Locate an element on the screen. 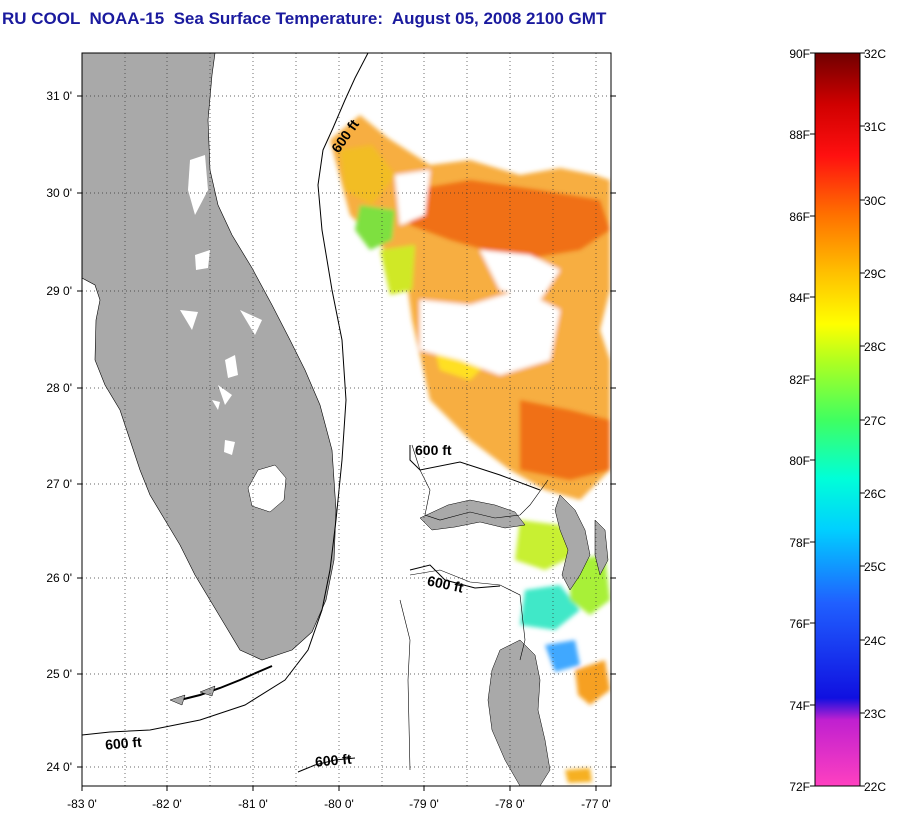 The height and width of the screenshot is (817, 897). lat-label: 25 0' is located at coordinates (59, 674).